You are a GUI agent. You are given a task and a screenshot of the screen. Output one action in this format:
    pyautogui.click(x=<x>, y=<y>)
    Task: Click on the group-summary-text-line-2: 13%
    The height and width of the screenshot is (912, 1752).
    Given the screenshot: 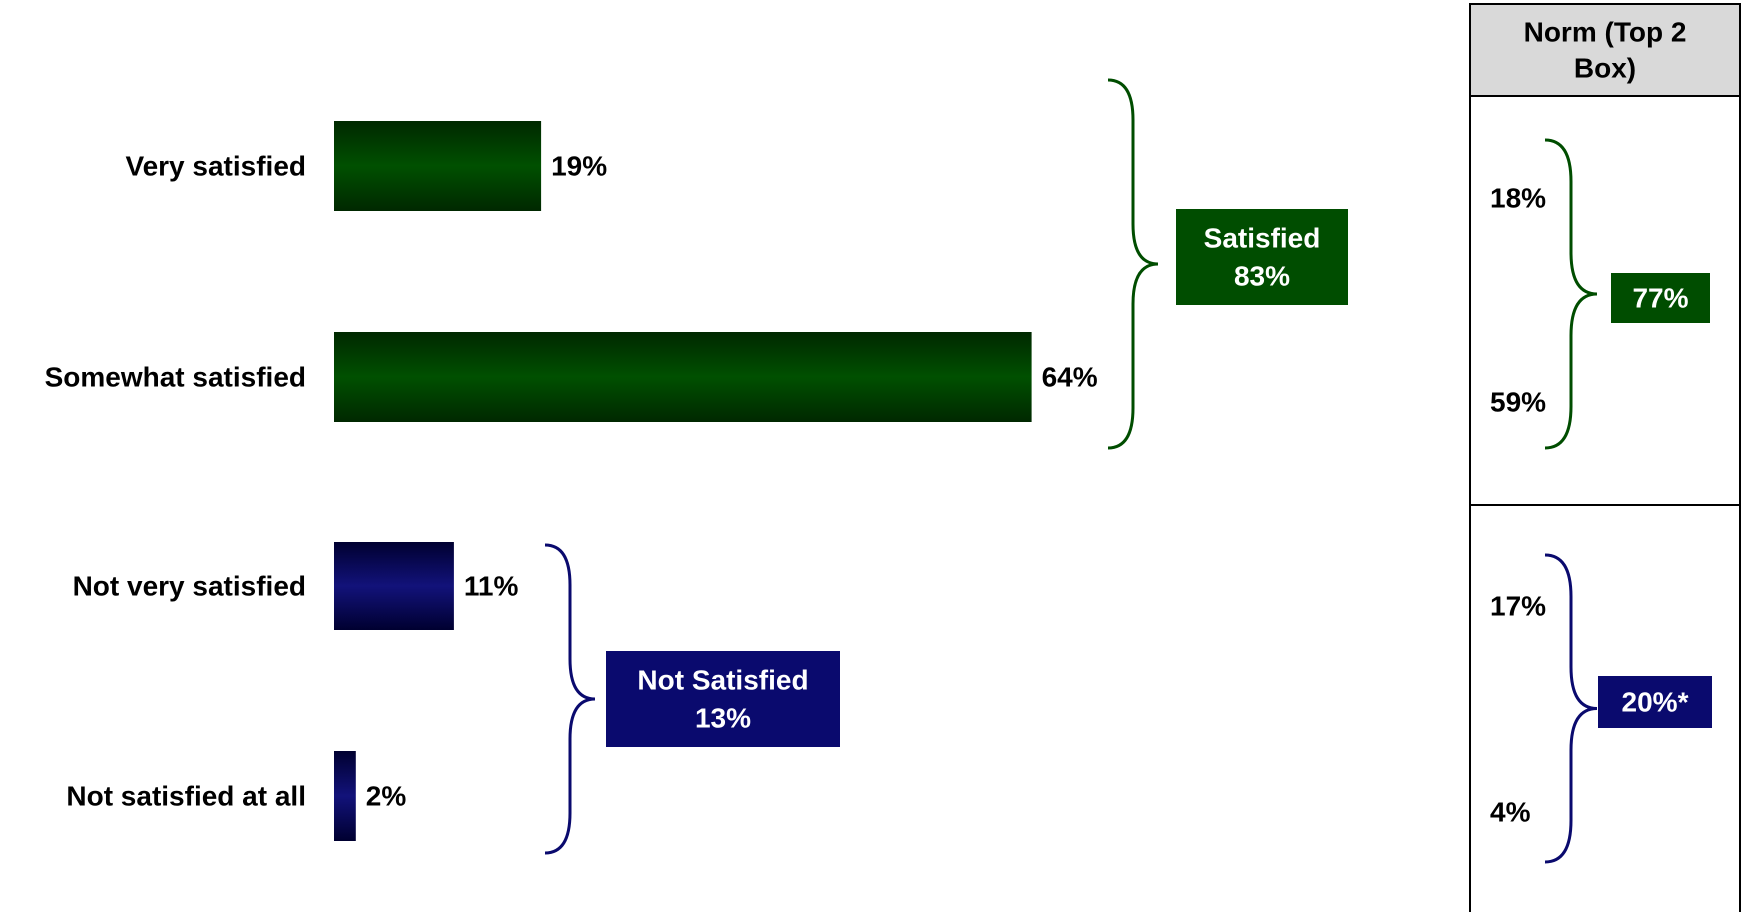 What is the action you would take?
    pyautogui.click(x=723, y=718)
    